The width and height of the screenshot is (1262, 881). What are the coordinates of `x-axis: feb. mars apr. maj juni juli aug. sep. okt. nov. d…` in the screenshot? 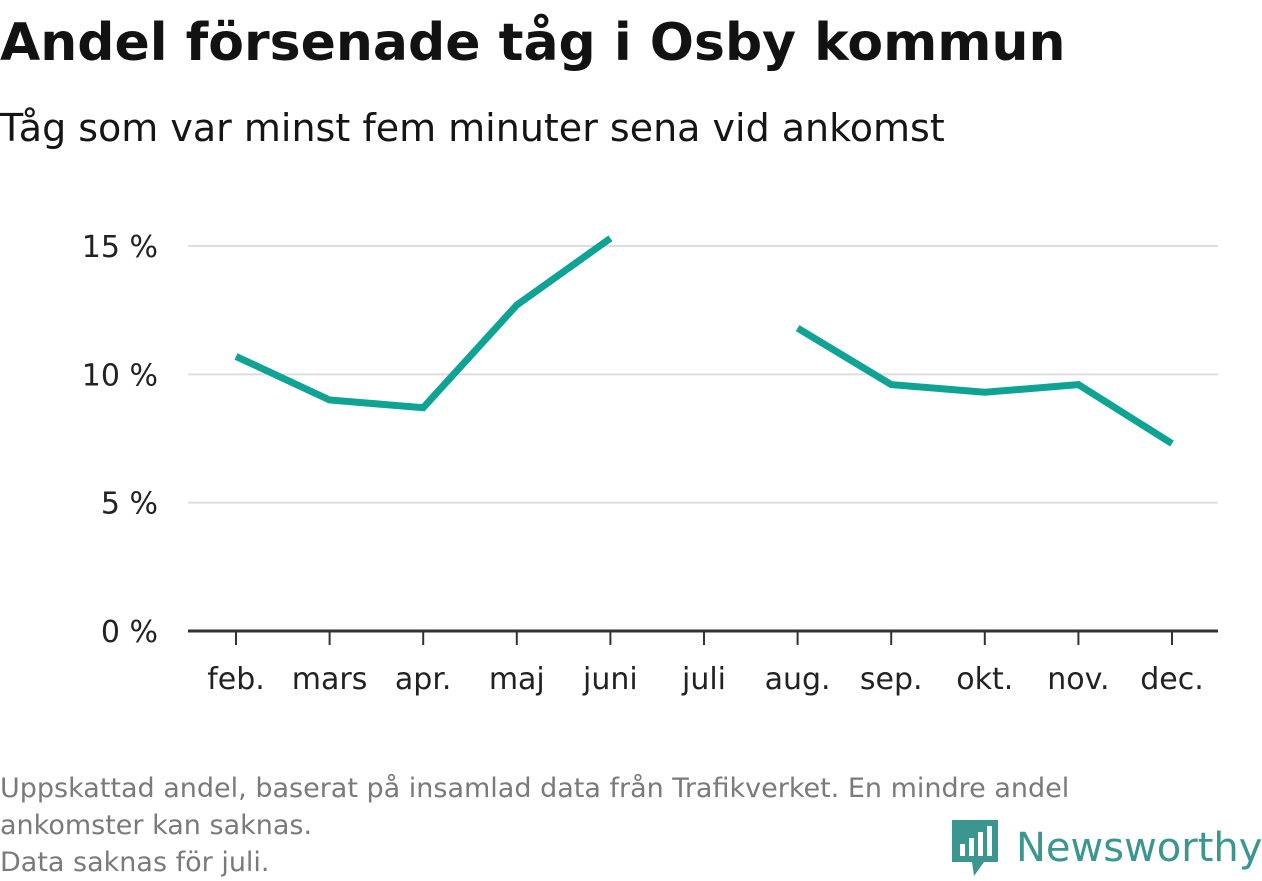 It's located at (703, 663).